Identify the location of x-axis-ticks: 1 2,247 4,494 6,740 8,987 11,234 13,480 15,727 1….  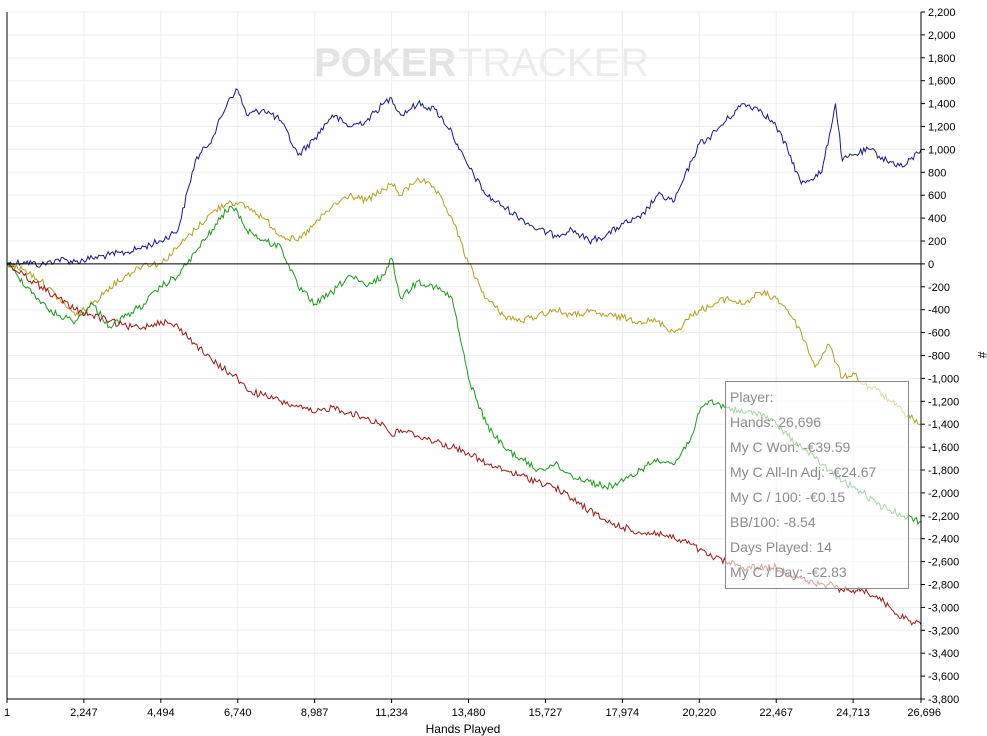
(472, 709).